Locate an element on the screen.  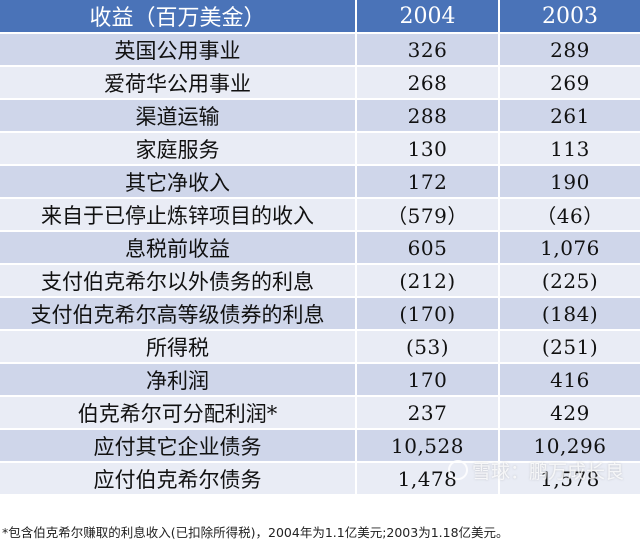
value-2003: 1,578 is located at coordinates (569, 479).